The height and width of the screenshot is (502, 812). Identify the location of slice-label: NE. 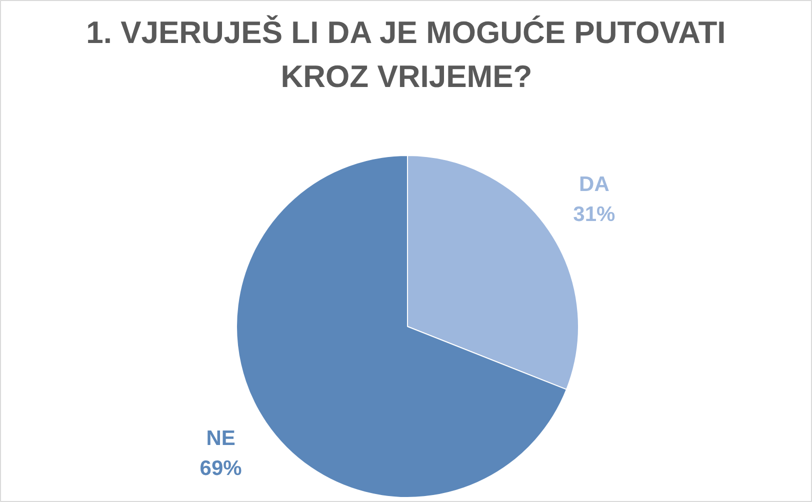
(221, 438).